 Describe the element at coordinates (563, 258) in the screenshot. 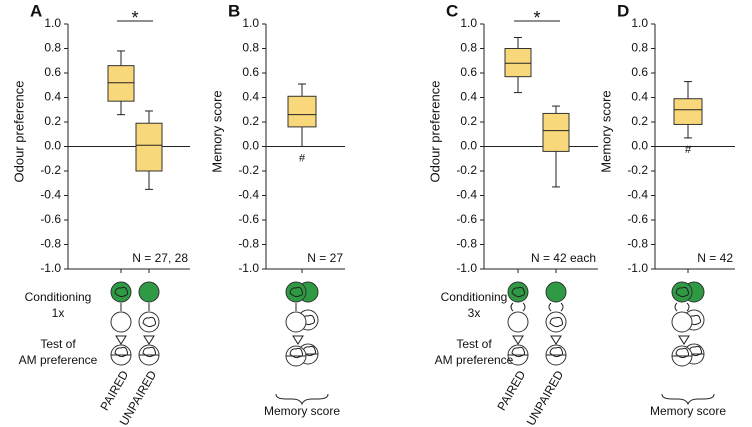

I see `n-label: N = 42 each` at that location.